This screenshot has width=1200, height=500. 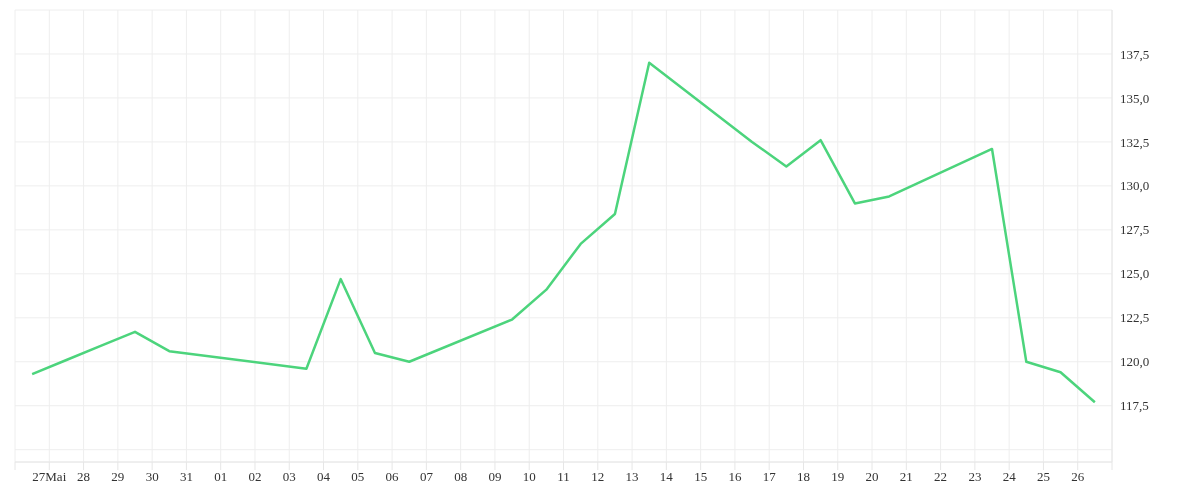 I want to click on x-tick-label: 08, so click(x=461, y=477).